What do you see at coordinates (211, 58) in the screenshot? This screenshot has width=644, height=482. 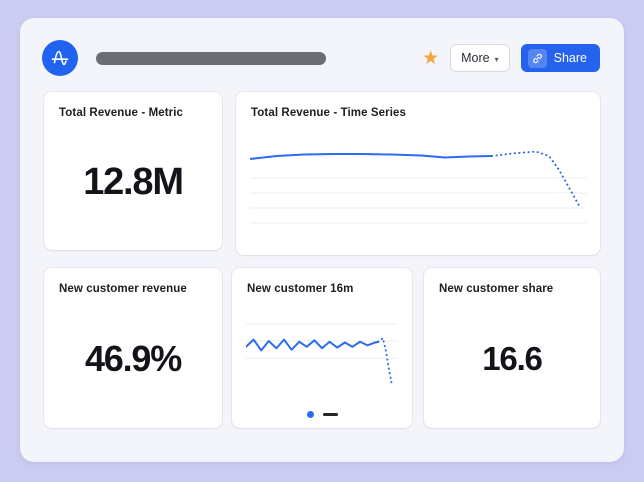 I see `dashboard-title-redacted` at bounding box center [211, 58].